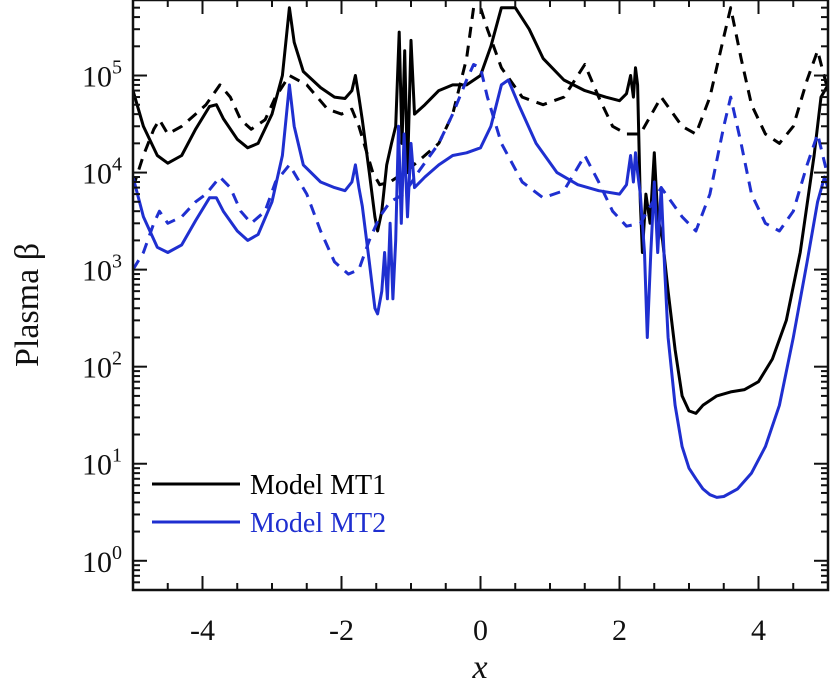 Image resolution: width=830 pixels, height=690 pixels. What do you see at coordinates (479, 667) in the screenshot?
I see `x-axis-label: x` at bounding box center [479, 667].